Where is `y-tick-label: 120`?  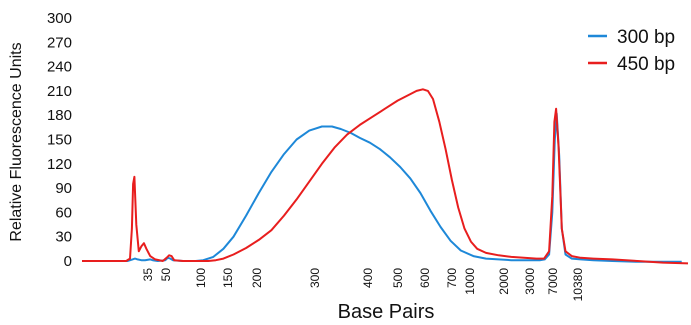 y-tick-label: 120 is located at coordinates (59, 164).